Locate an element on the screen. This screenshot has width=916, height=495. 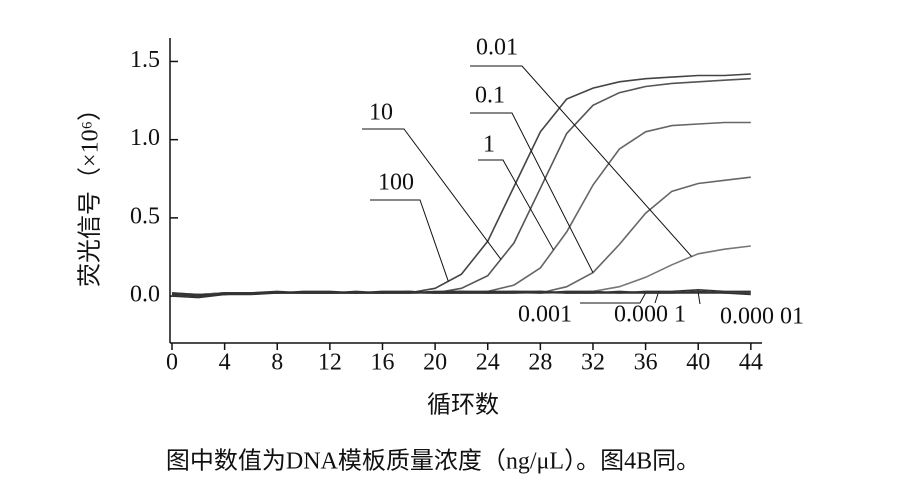
series-label: 0.000 1 is located at coordinates (650, 315).